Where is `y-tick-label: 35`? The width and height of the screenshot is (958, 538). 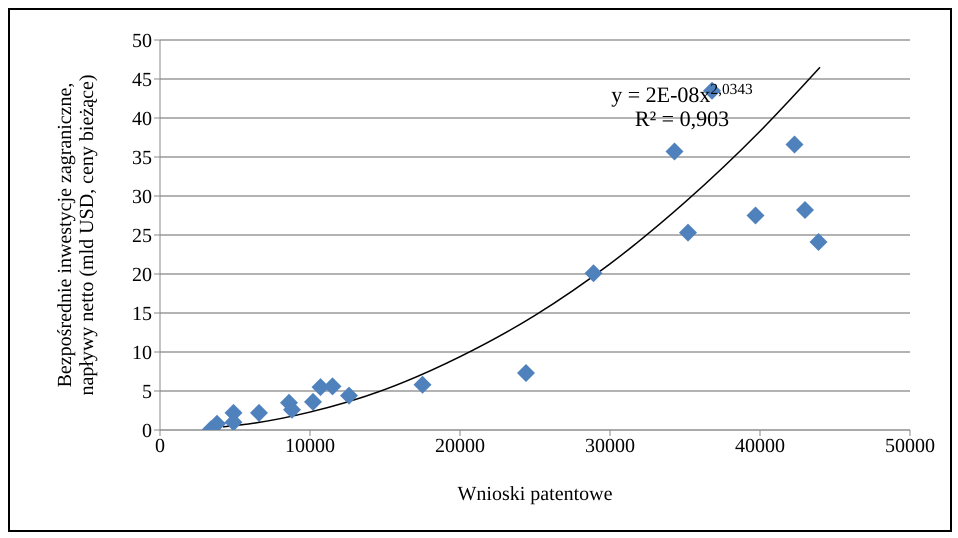 y-tick-label: 35 is located at coordinates (142, 158).